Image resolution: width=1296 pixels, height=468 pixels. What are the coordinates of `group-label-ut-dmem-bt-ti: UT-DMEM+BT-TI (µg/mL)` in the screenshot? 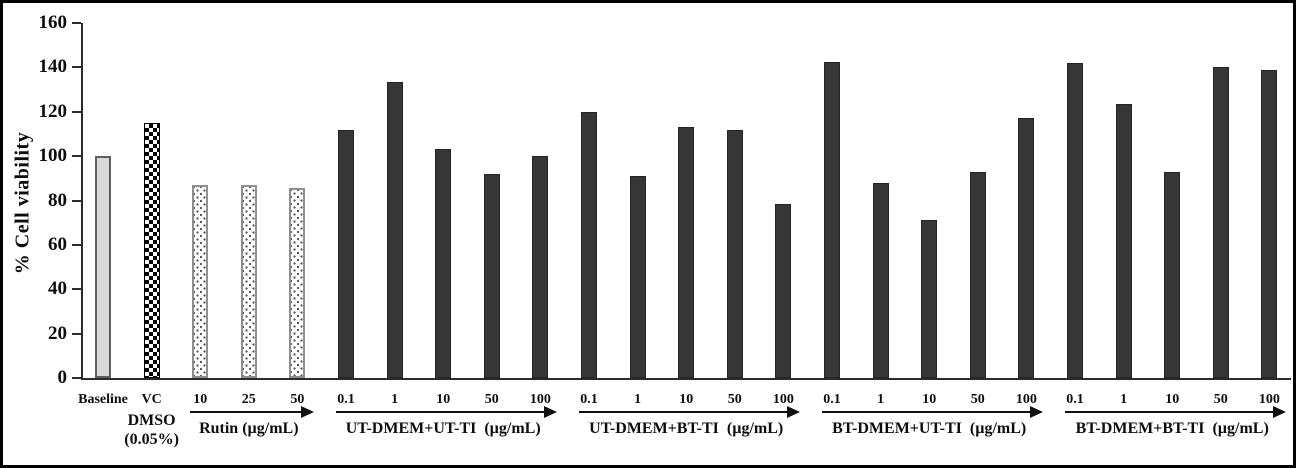 It's located at (686, 428).